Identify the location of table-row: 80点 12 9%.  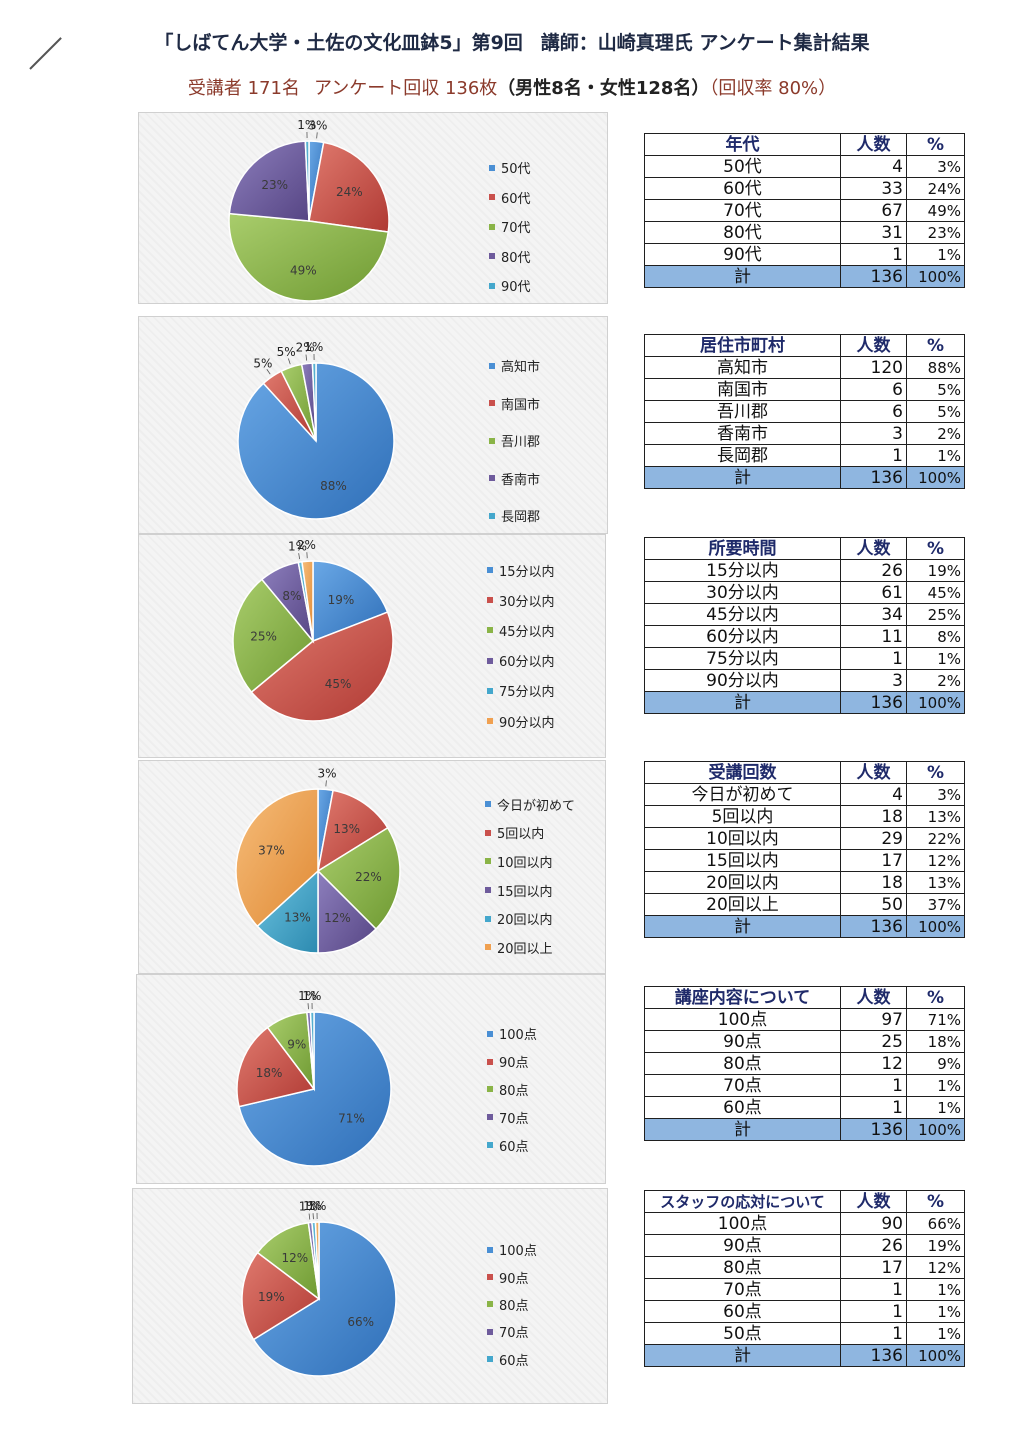
(804, 1063).